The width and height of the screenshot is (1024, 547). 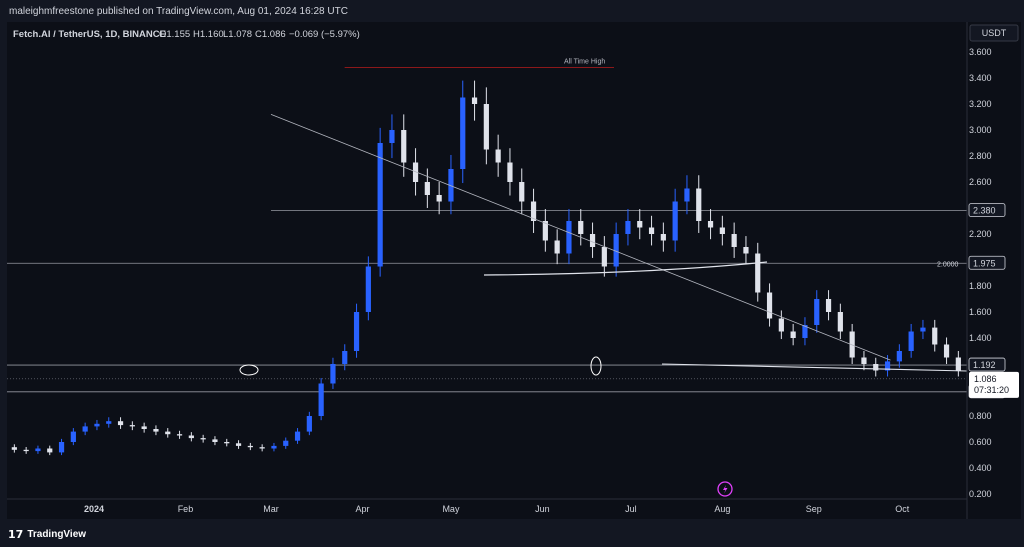 I want to click on time-axis: 2024 Feb Mar Apr May Jun Jul Aug Sep Oct, so click(x=497, y=509).